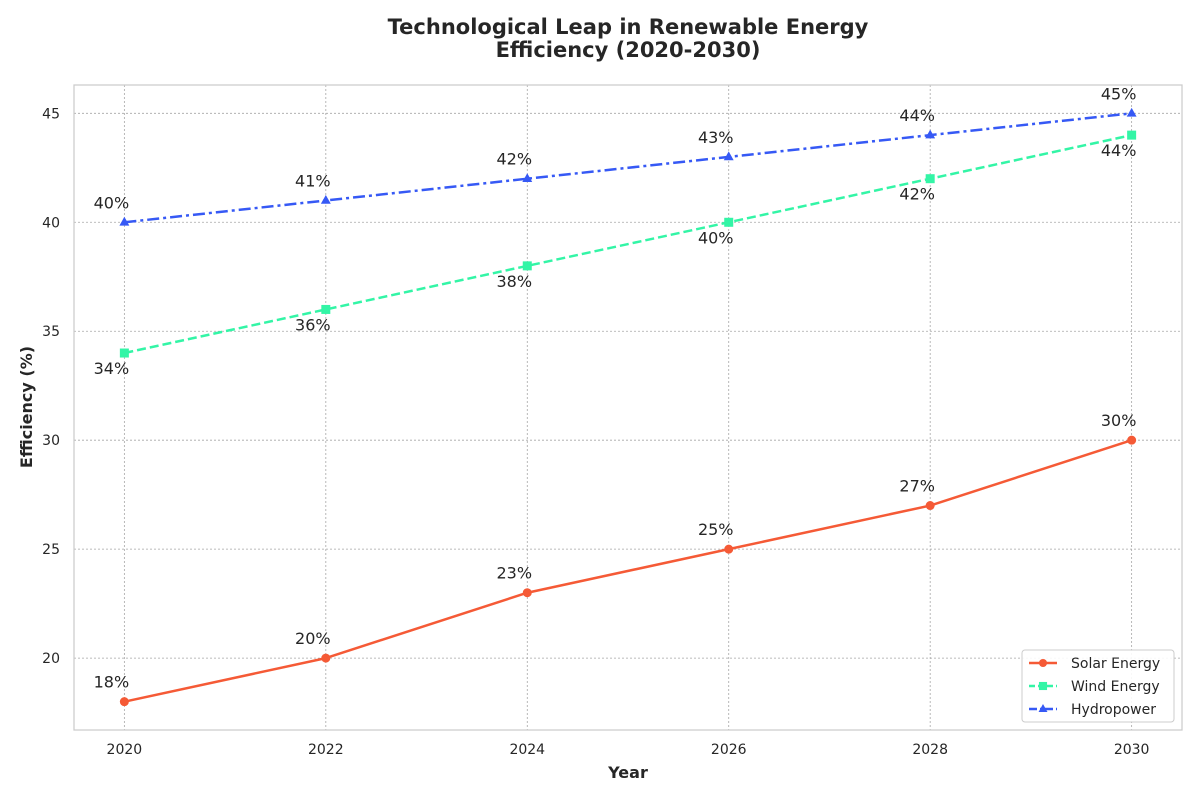 The width and height of the screenshot is (1200, 800). Describe the element at coordinates (514, 281) in the screenshot. I see `data-label: 38%` at that location.